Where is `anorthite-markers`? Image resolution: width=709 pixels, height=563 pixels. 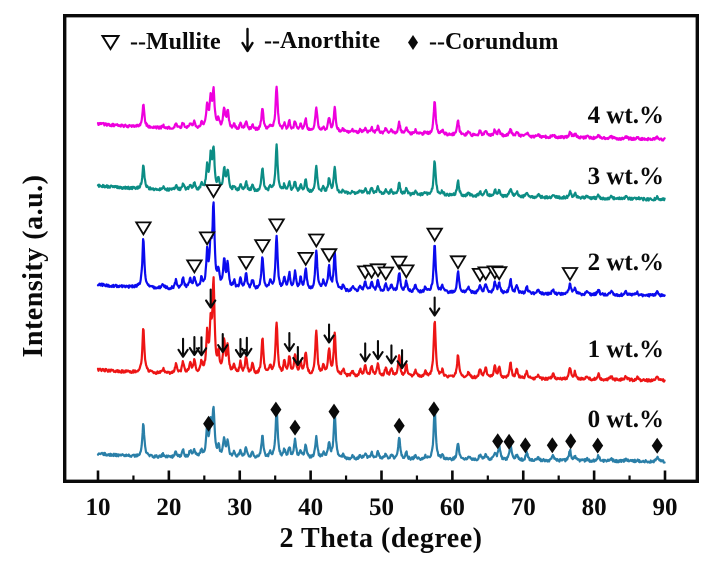 anorthite-markers is located at coordinates (309, 329).